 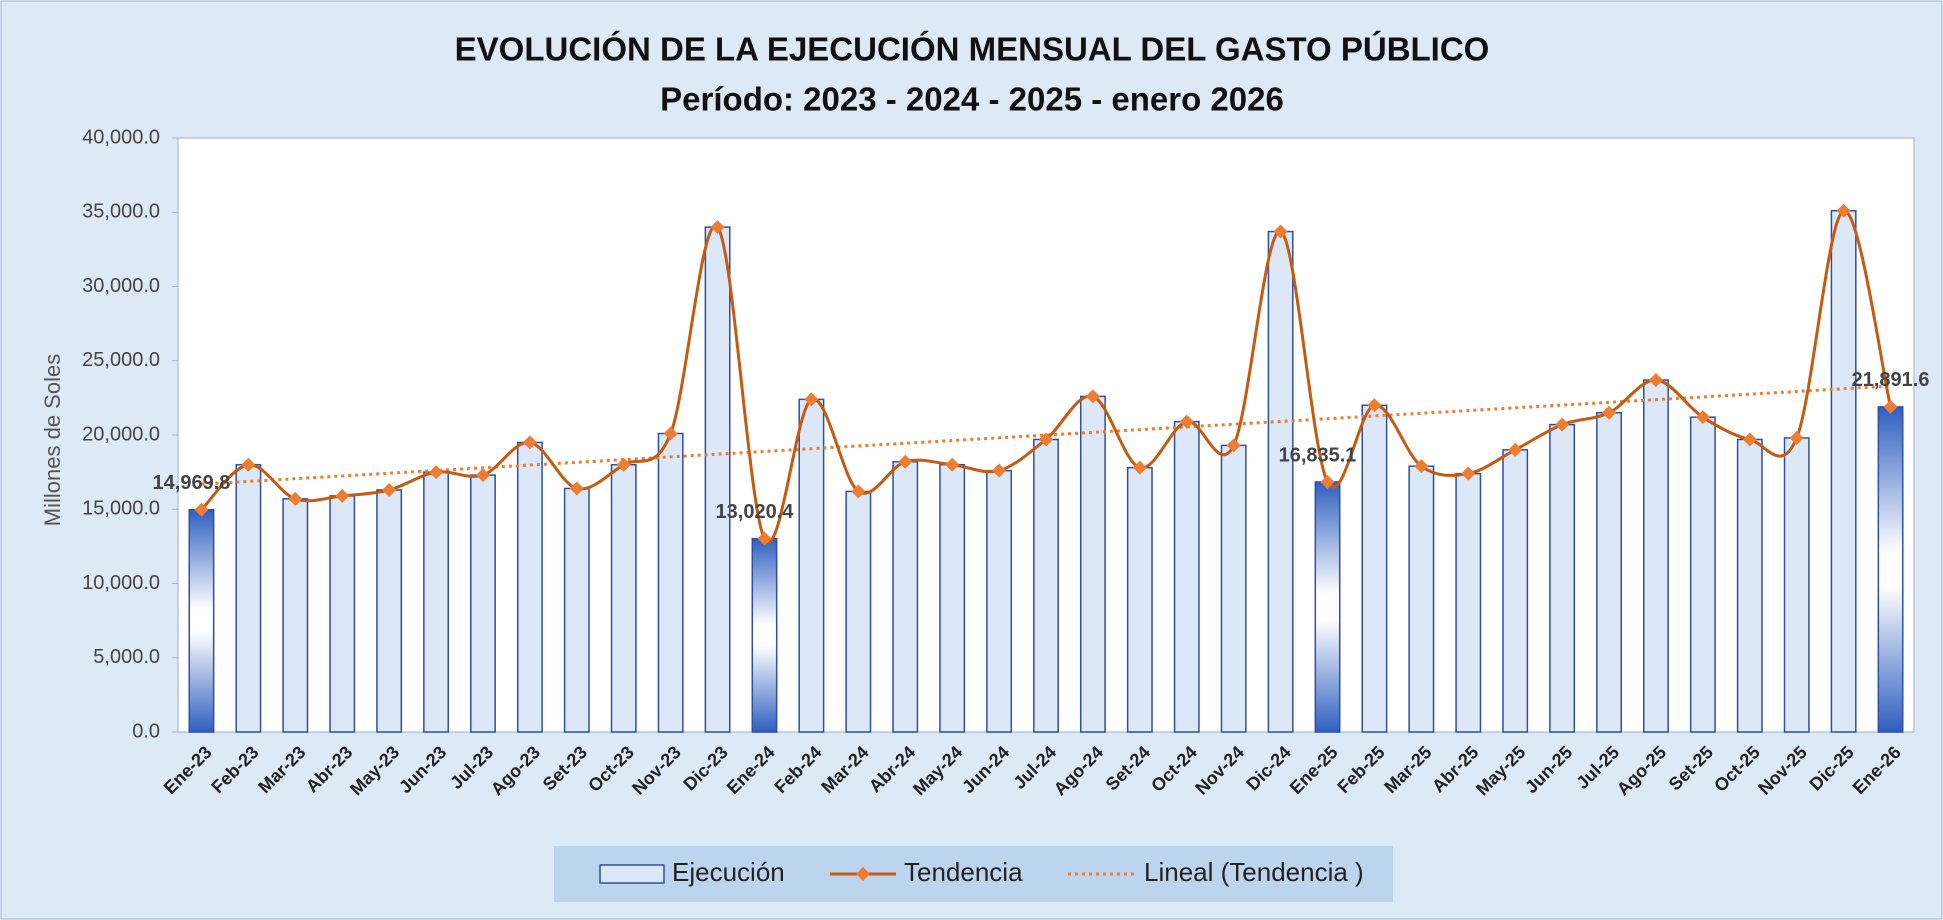 I want to click on legend, so click(x=973, y=874).